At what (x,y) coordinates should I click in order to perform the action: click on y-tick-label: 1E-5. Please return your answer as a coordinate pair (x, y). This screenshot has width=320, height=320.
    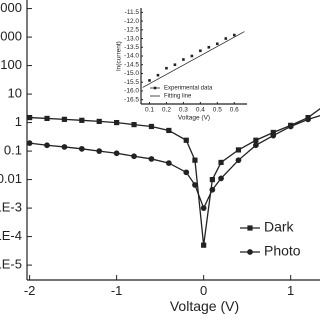
    Looking at the image, I should click on (11, 264).